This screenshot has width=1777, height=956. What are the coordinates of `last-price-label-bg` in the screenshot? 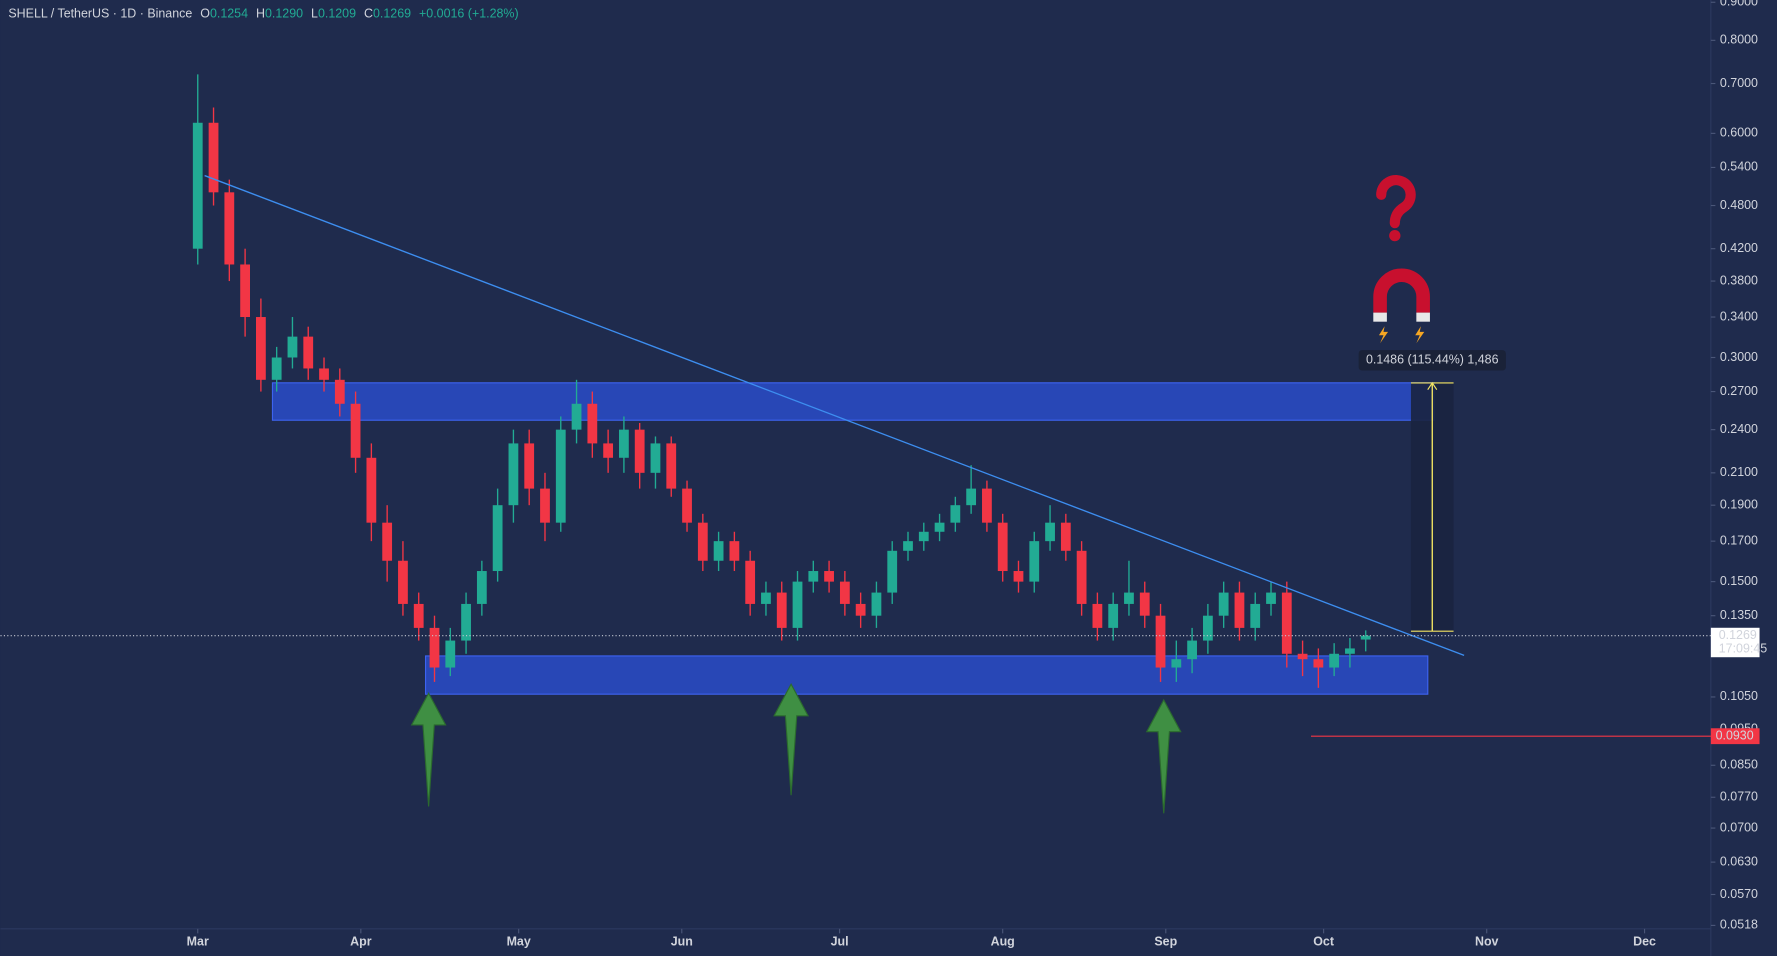 It's located at (1735, 642).